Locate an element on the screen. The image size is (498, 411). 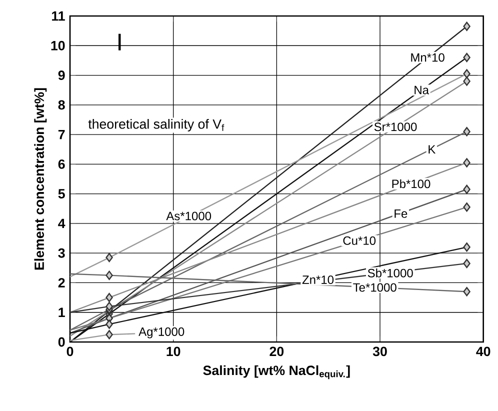
annotation: K is located at coordinates (432, 149).